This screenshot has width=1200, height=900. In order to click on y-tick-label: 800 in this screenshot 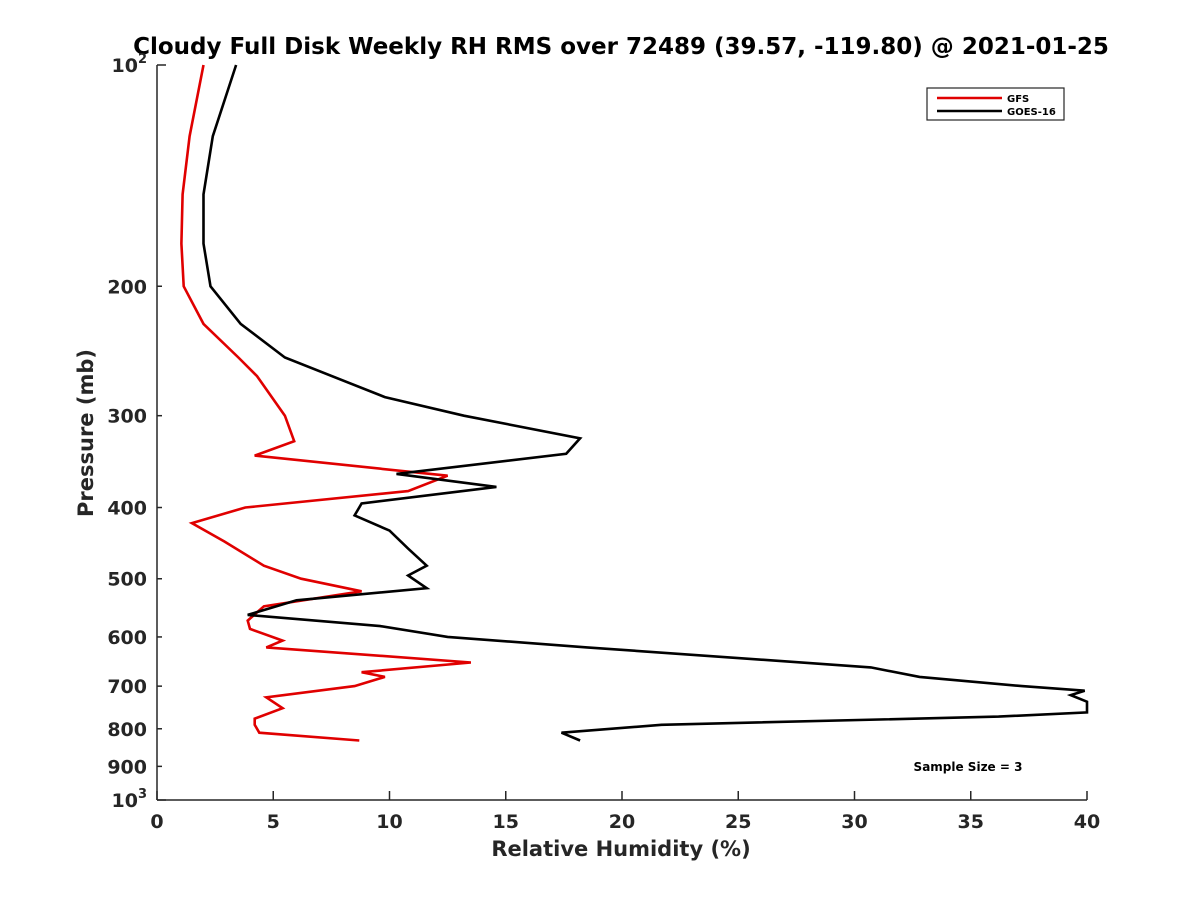, I will do `click(127, 730)`.